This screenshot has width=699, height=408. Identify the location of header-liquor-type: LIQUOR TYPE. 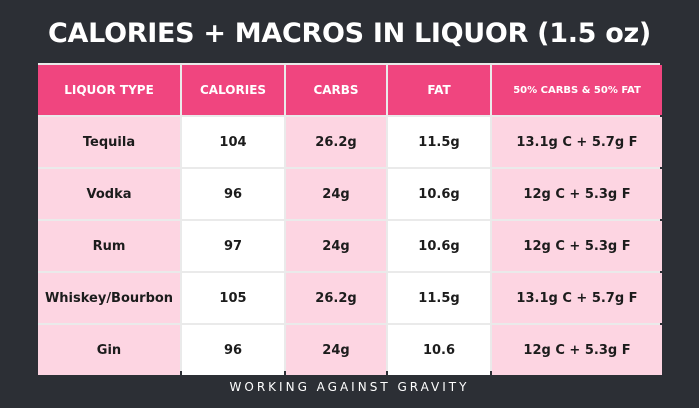
(109, 90).